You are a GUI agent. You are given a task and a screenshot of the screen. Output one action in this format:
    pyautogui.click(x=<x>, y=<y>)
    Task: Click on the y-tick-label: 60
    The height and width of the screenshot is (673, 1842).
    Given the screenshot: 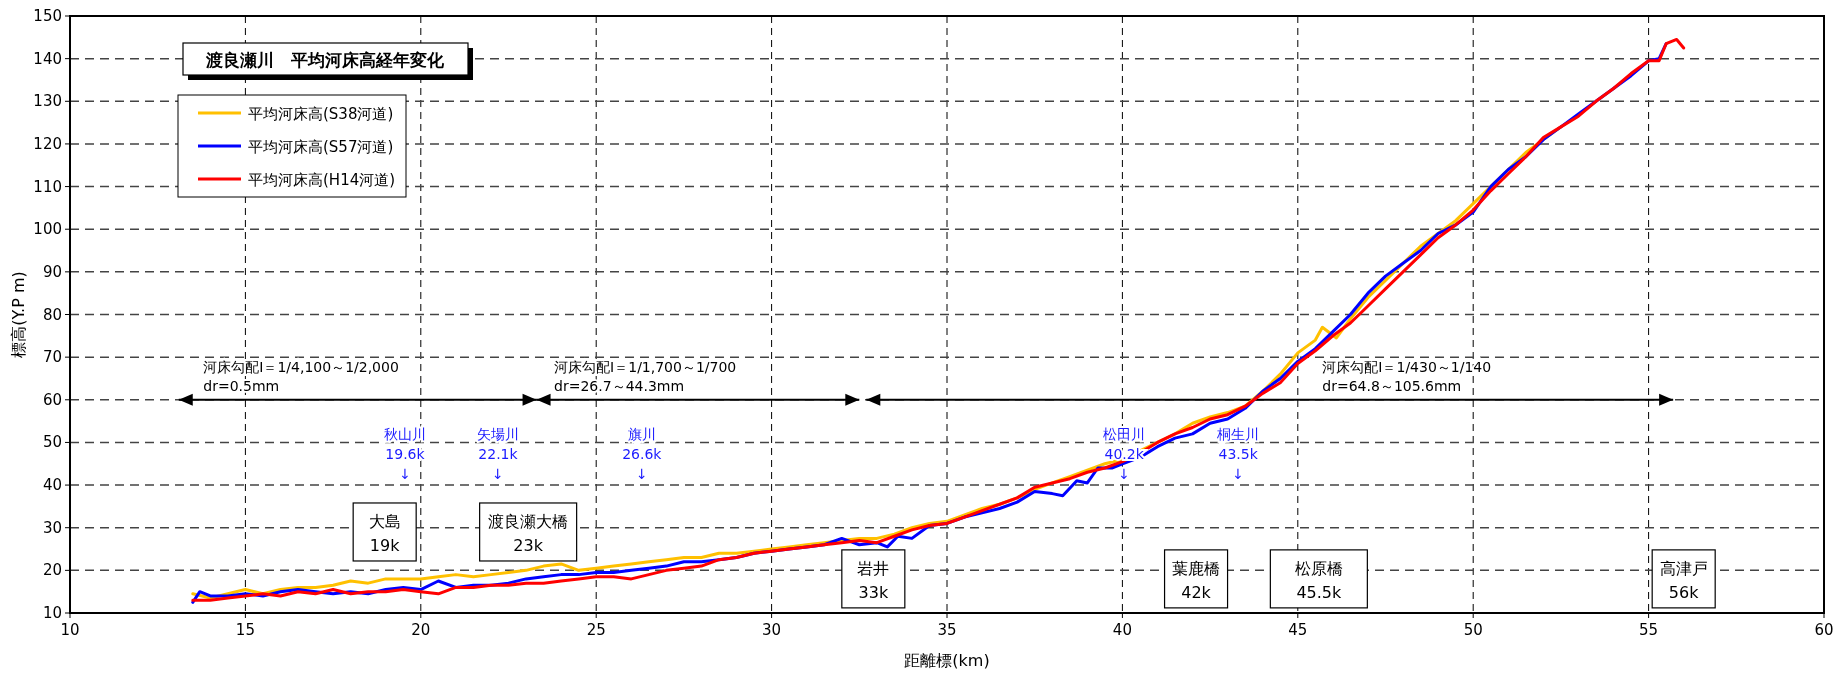 What is the action you would take?
    pyautogui.click(x=52, y=399)
    